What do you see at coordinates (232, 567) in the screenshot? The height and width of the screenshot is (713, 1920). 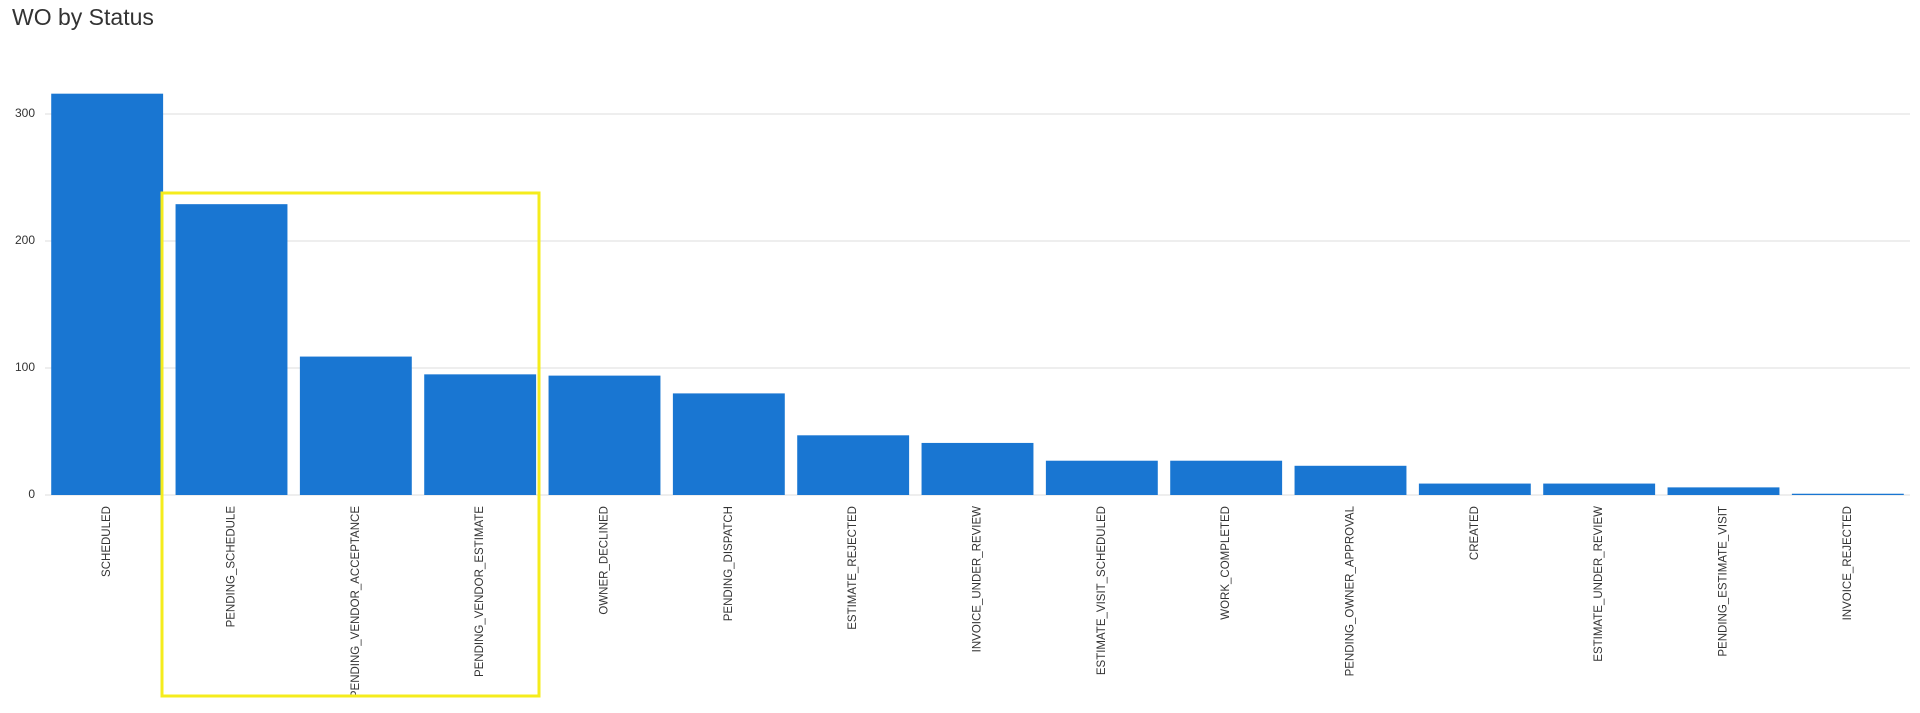 I see `x-tick-label: PENDING_SCHEDULE` at bounding box center [232, 567].